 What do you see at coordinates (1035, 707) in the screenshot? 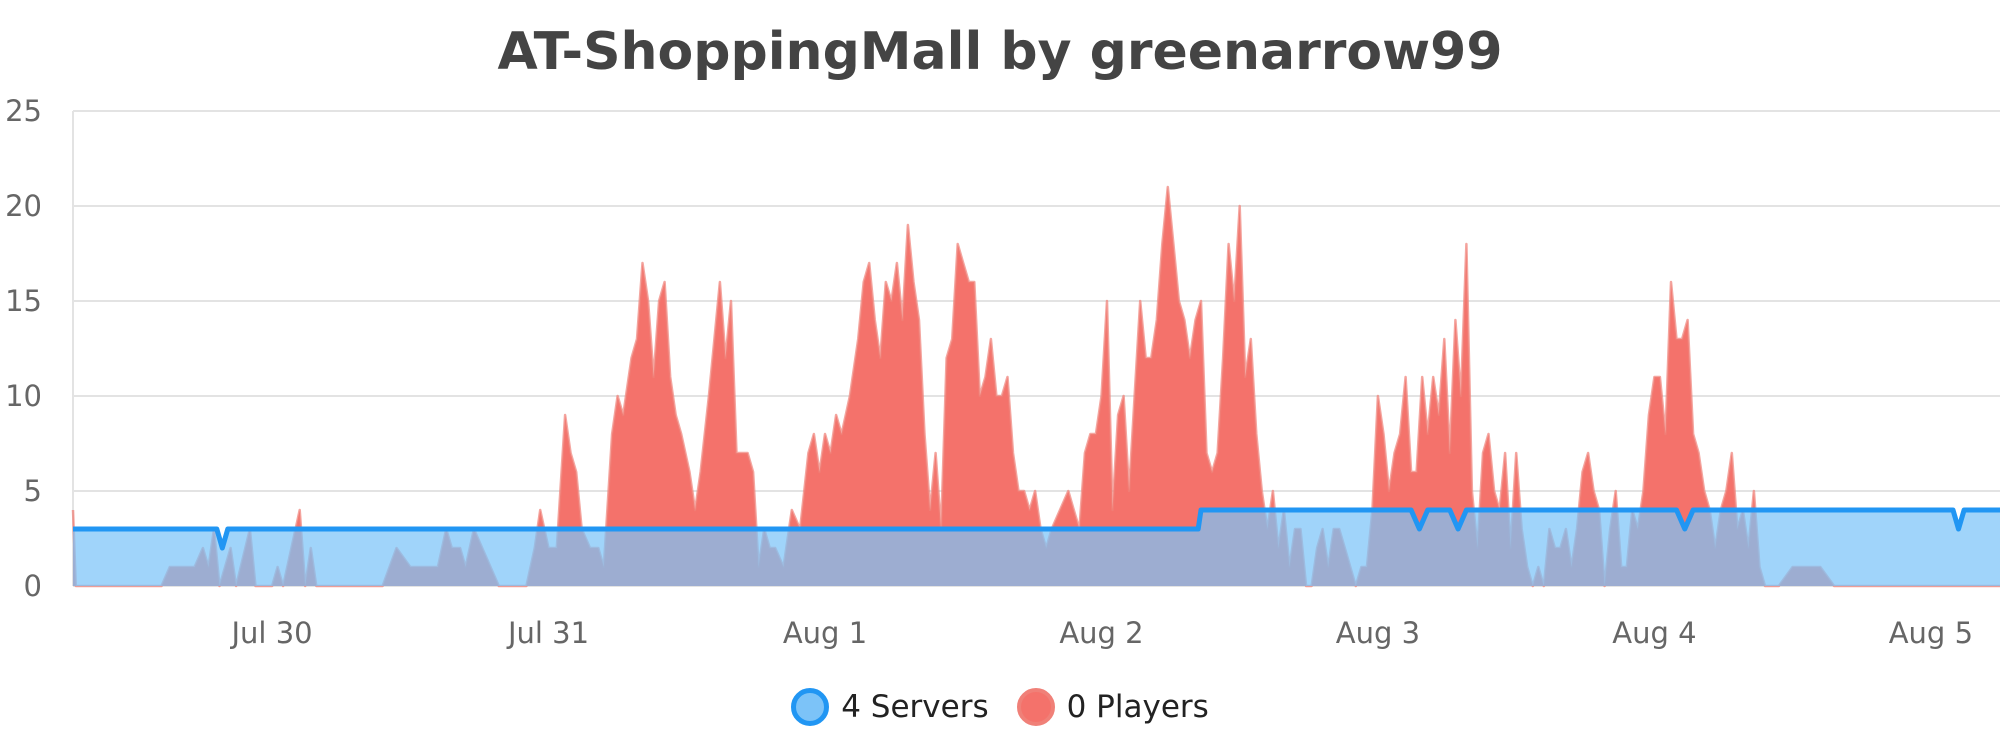
I see `players-legend-swatch` at bounding box center [1035, 707].